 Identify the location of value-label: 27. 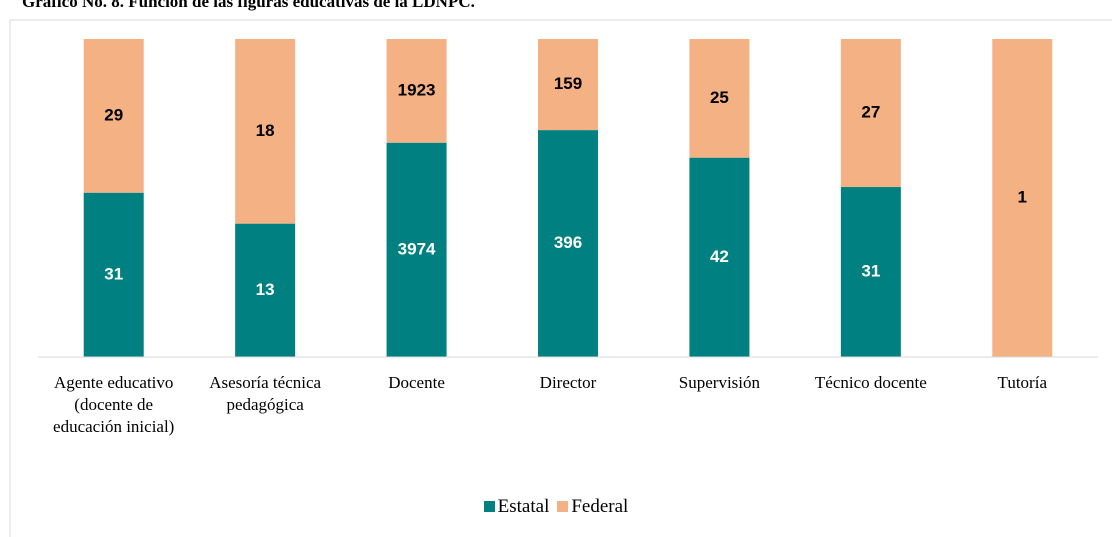
(870, 112).